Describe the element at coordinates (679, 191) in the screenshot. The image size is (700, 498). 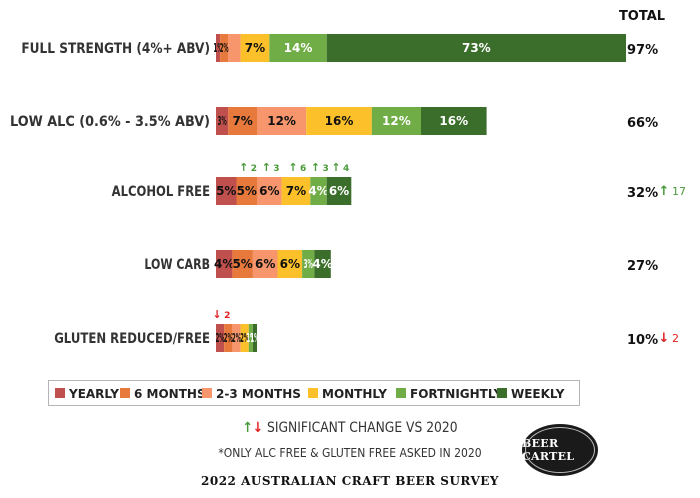
I see `total-change-value: 17` at that location.